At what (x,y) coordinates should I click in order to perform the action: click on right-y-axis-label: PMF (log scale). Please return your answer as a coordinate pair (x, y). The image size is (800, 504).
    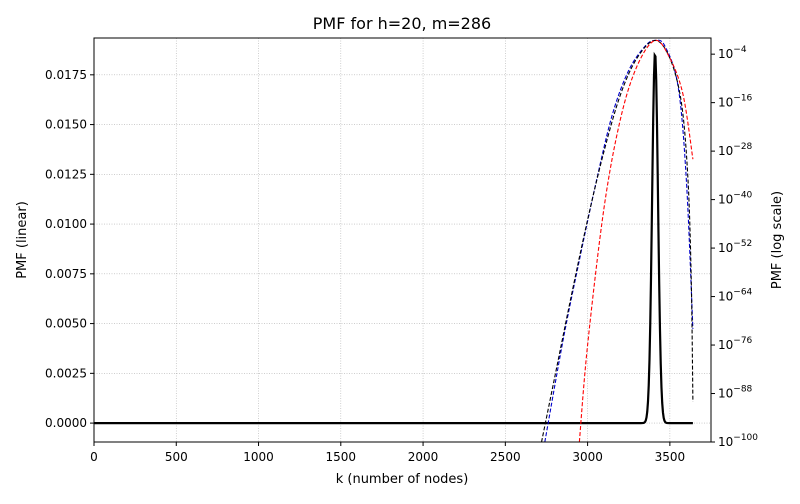
    Looking at the image, I should click on (777, 240).